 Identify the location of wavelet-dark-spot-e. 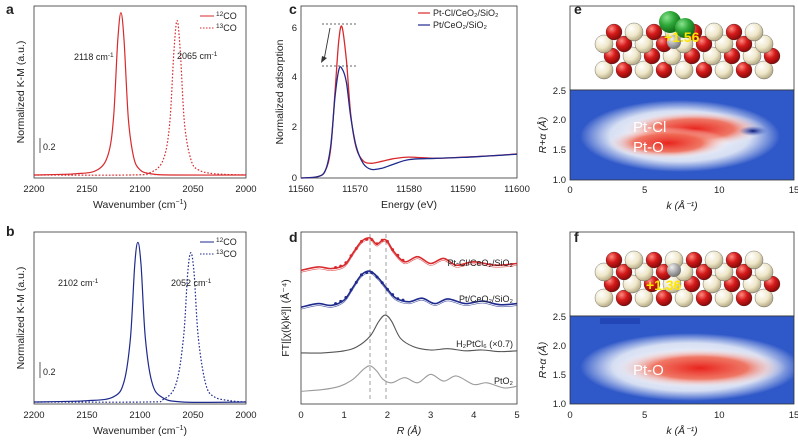
(753, 131).